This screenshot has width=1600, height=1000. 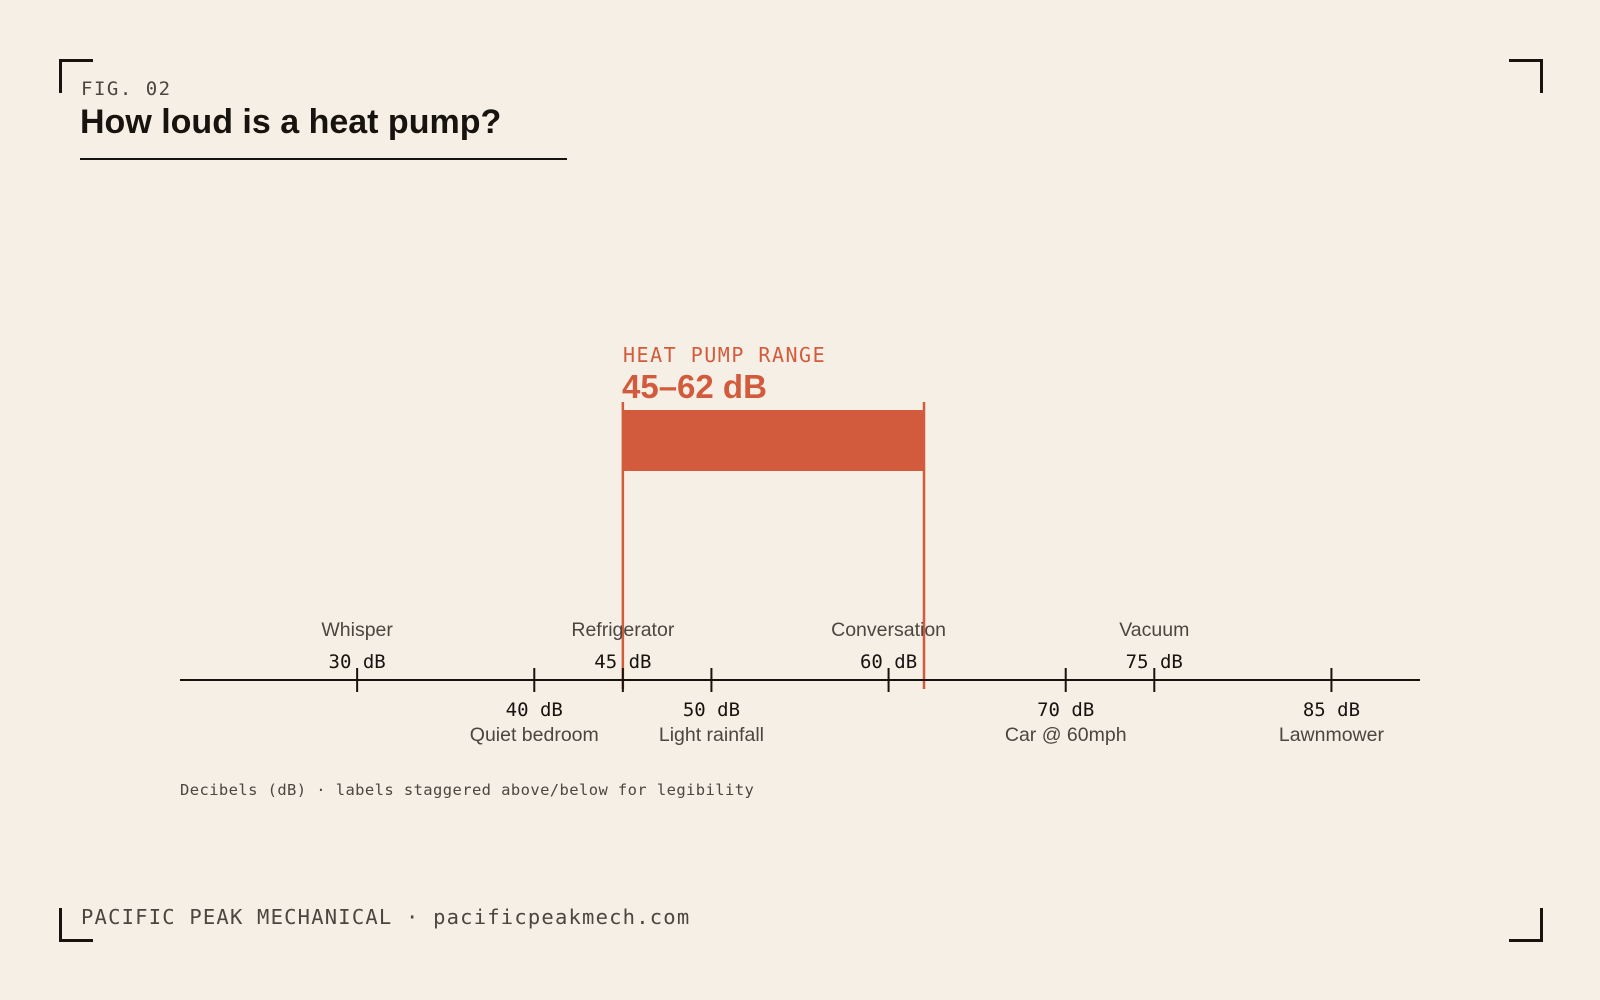 I want to click on heat-pump-range-bar, so click(x=773, y=440).